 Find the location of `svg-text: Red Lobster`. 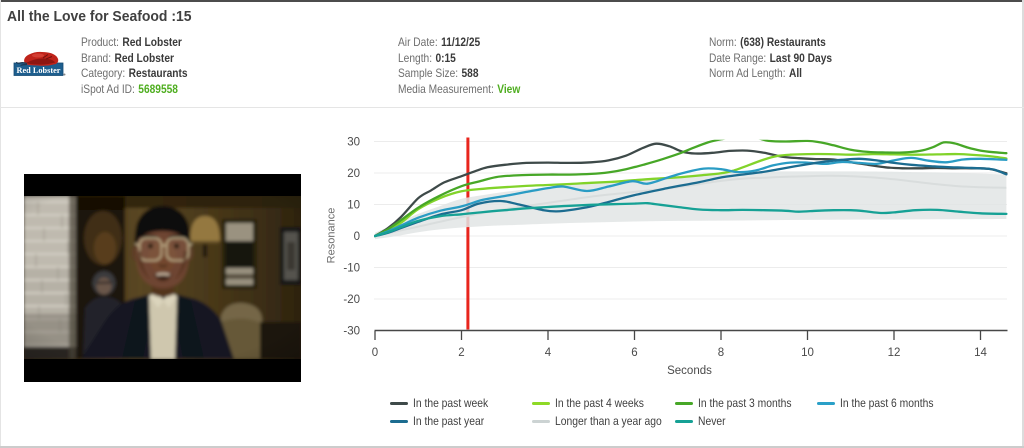

svg-text: Red Lobster is located at coordinates (39, 70).